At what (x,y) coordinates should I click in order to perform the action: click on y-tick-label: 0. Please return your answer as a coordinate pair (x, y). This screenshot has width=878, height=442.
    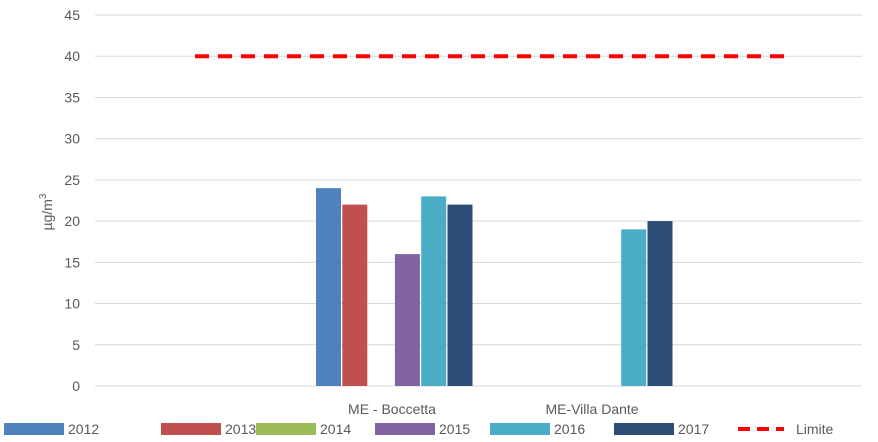
    Looking at the image, I should click on (76, 386).